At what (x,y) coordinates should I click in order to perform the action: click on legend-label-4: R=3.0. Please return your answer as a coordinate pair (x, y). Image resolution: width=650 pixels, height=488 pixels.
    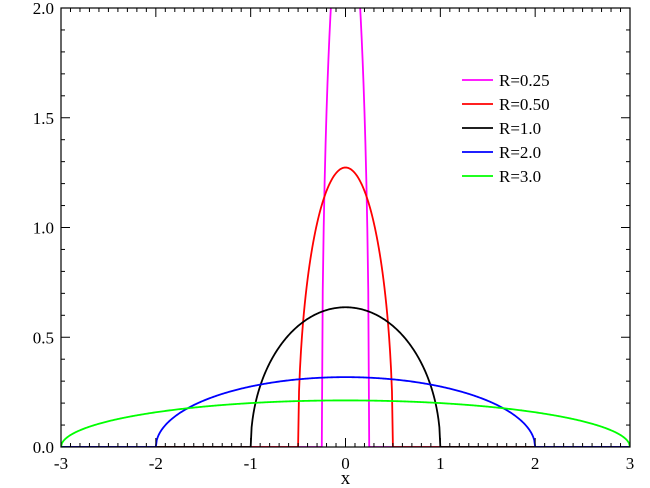
    Looking at the image, I should click on (520, 176).